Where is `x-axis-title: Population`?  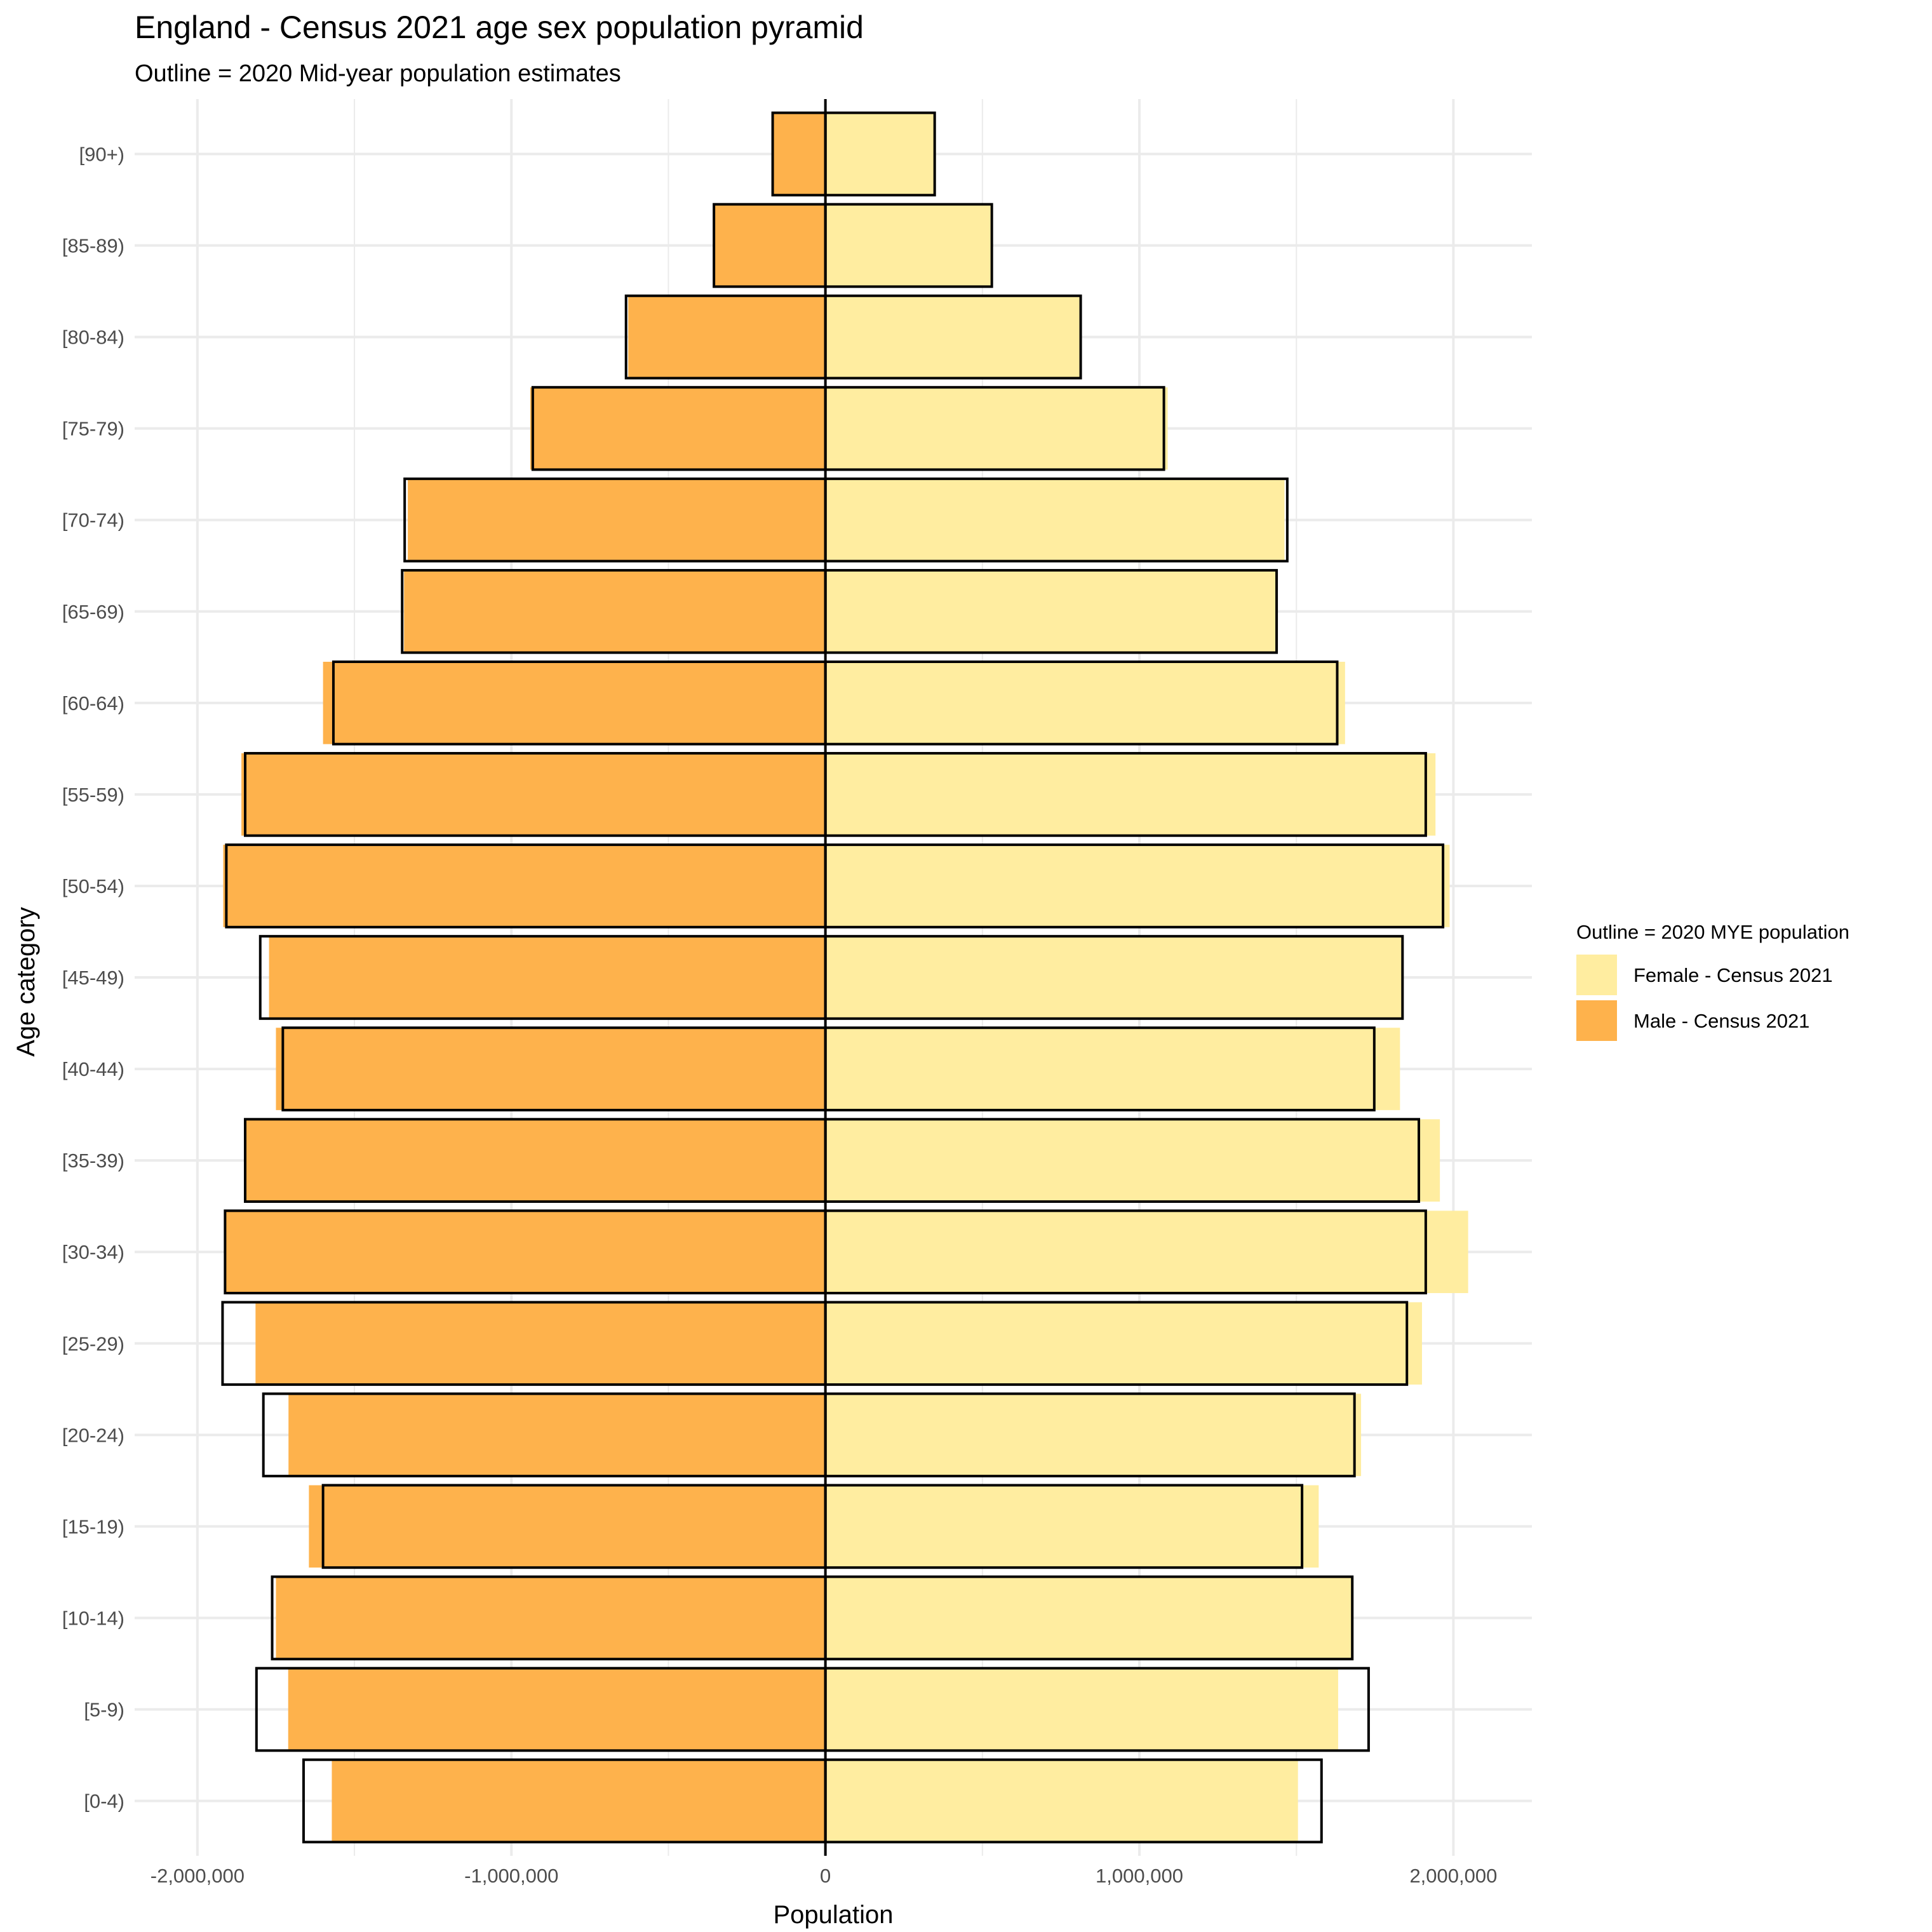 x-axis-title: Population is located at coordinates (833, 1915).